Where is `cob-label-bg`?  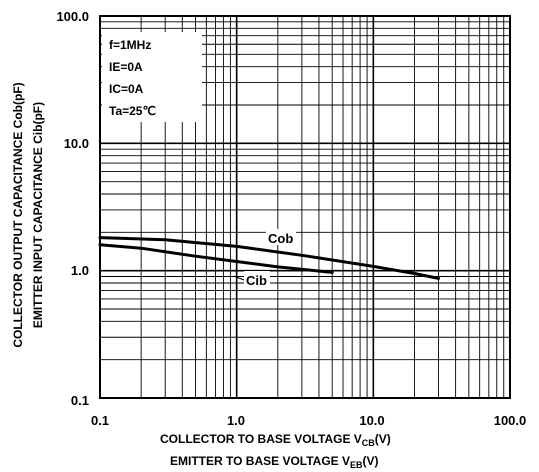
cob-label-bg is located at coordinates (281, 237).